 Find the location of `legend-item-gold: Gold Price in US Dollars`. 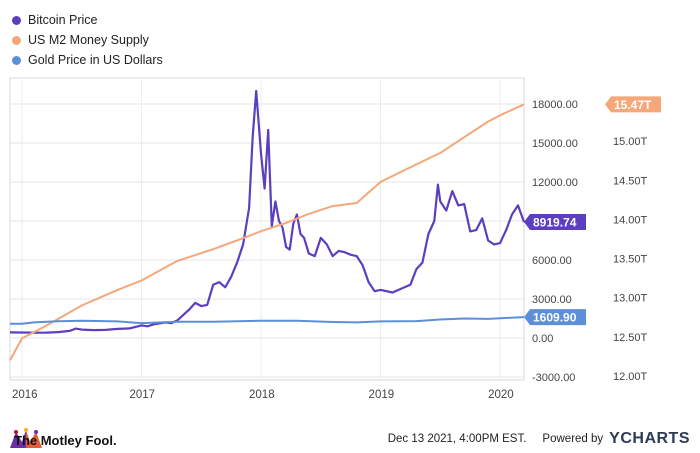

legend-item-gold: Gold Price in US Dollars is located at coordinates (87, 60).